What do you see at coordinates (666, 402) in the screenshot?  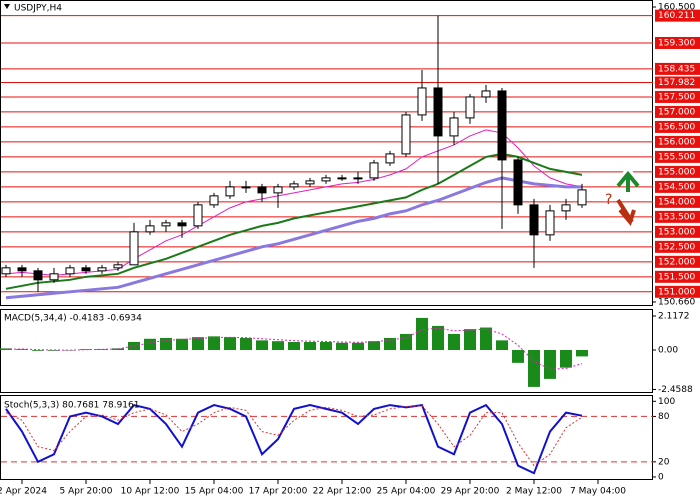 I see `y-tick-label: 100` at bounding box center [666, 402].